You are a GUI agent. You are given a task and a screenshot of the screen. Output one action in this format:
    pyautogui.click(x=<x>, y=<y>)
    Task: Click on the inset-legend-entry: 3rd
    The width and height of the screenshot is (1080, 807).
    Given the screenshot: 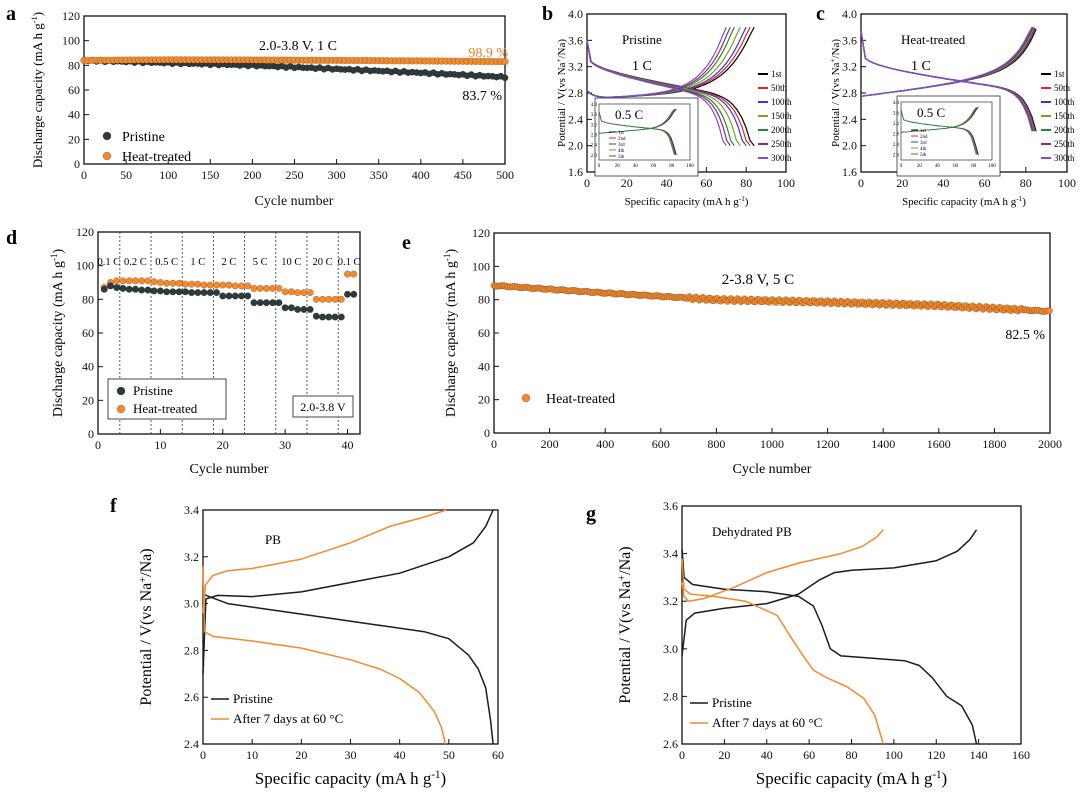 What is the action you would take?
    pyautogui.click(x=923, y=143)
    